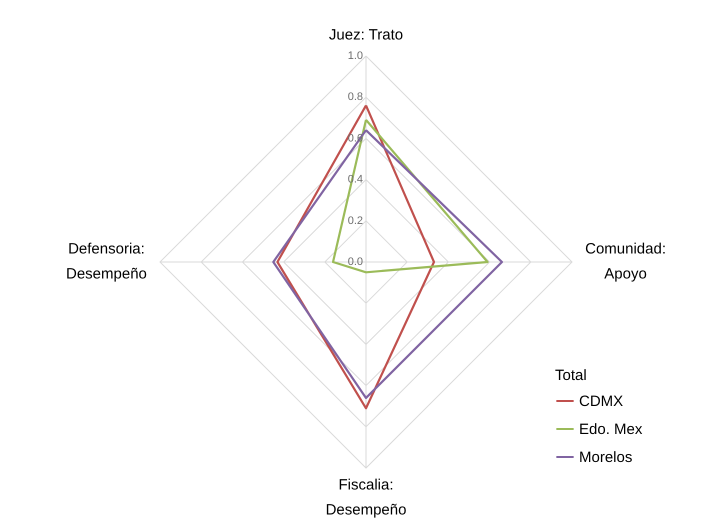 The height and width of the screenshot is (531, 719). What do you see at coordinates (355, 97) in the screenshot?
I see `y-tick-label: 0.8` at bounding box center [355, 97].